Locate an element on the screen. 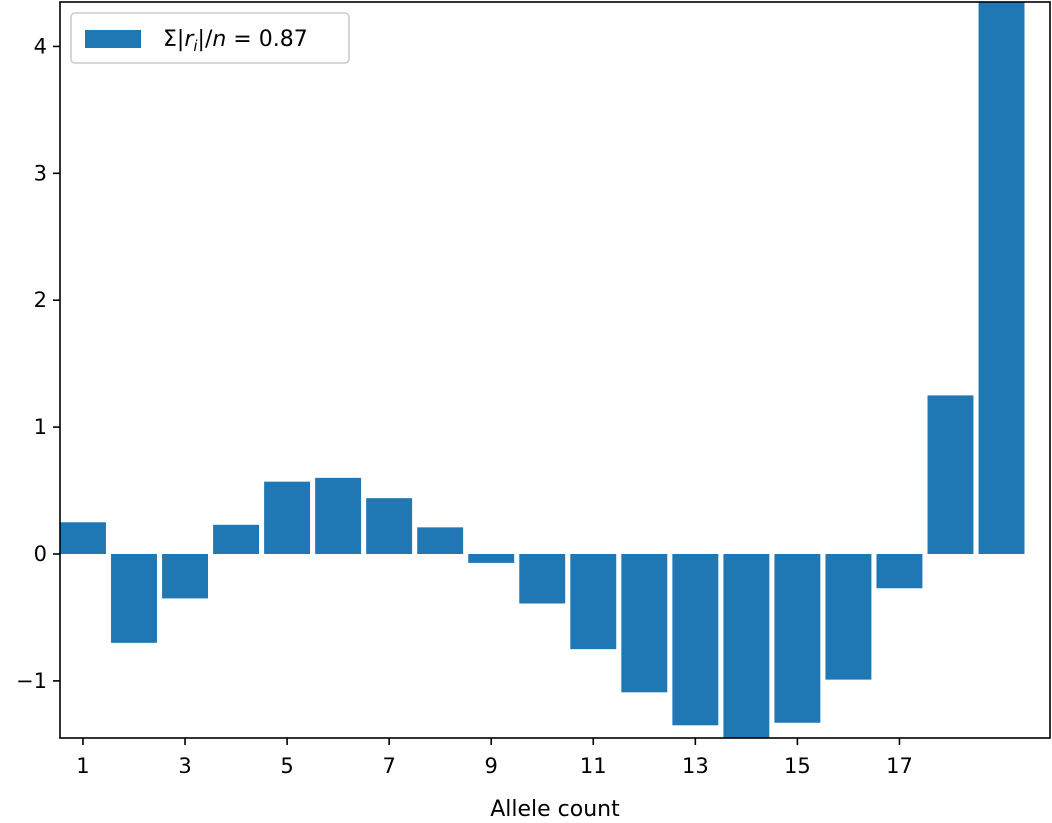  legend-i: i is located at coordinates (195, 46).